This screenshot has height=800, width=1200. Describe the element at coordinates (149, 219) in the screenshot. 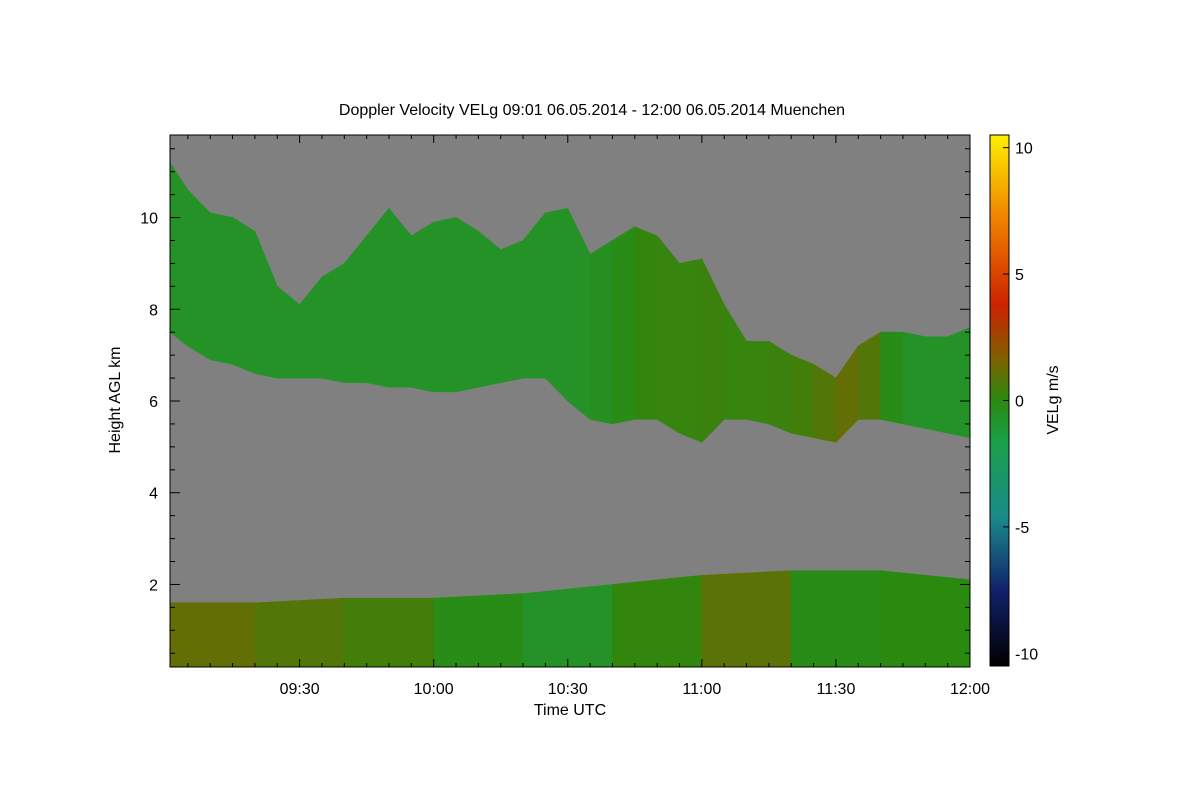

I see `y-tick-label: 10` at that location.